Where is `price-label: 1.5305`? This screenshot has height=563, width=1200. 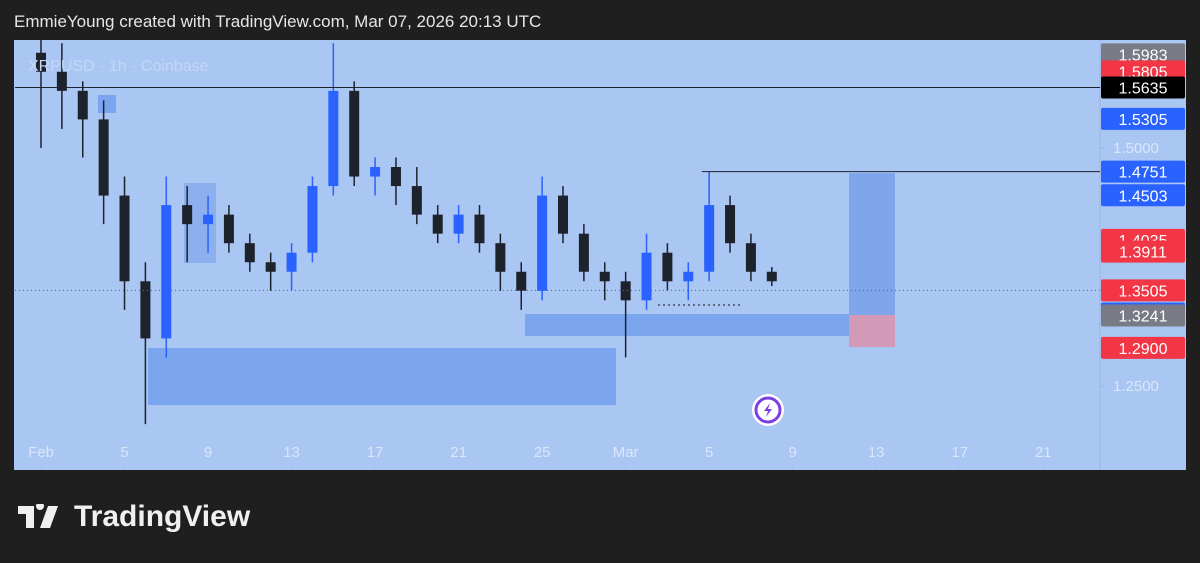 price-label: 1.5305 is located at coordinates (1143, 120).